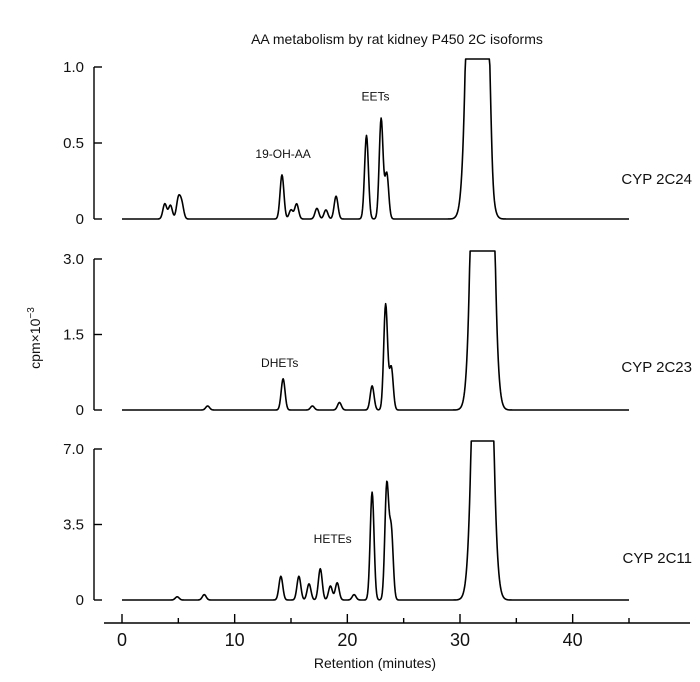 The image size is (700, 682). I want to click on y-tick-label: 3.5, so click(73, 525).